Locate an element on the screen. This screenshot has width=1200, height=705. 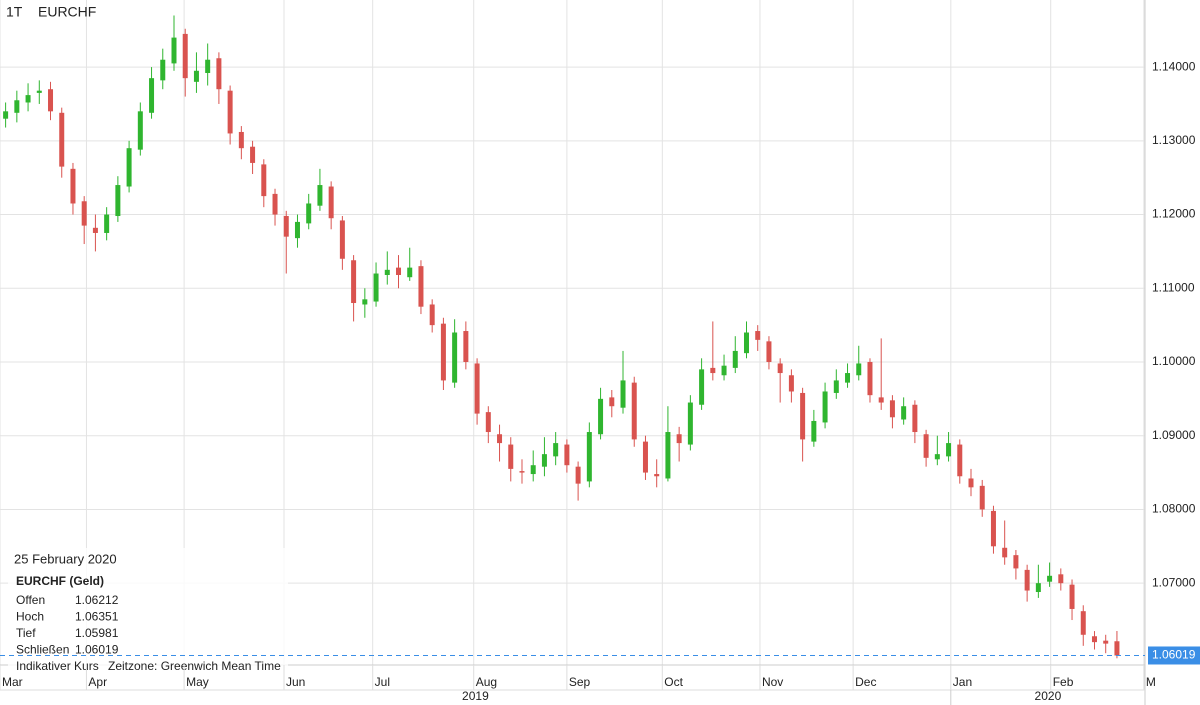
year-label: 2020 is located at coordinates (1048, 696).